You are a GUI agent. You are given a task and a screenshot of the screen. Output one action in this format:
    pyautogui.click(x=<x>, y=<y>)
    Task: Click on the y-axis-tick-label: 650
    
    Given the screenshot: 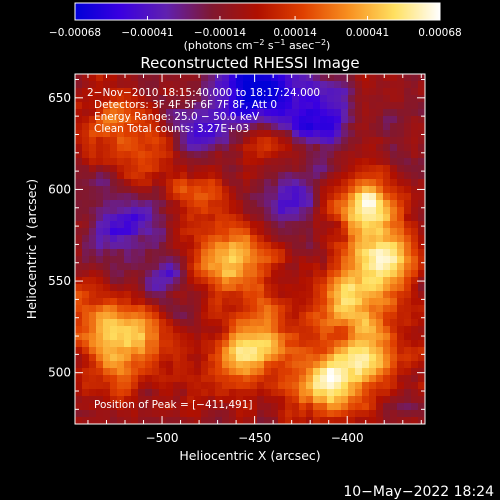 What is the action you would take?
    pyautogui.click(x=59, y=98)
    